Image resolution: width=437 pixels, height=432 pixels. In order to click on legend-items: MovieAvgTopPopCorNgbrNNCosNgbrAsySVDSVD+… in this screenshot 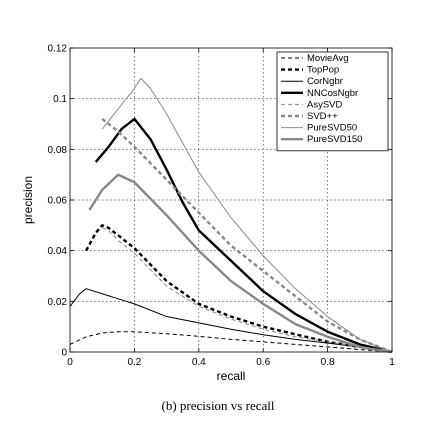, I will do `click(321, 99)`.